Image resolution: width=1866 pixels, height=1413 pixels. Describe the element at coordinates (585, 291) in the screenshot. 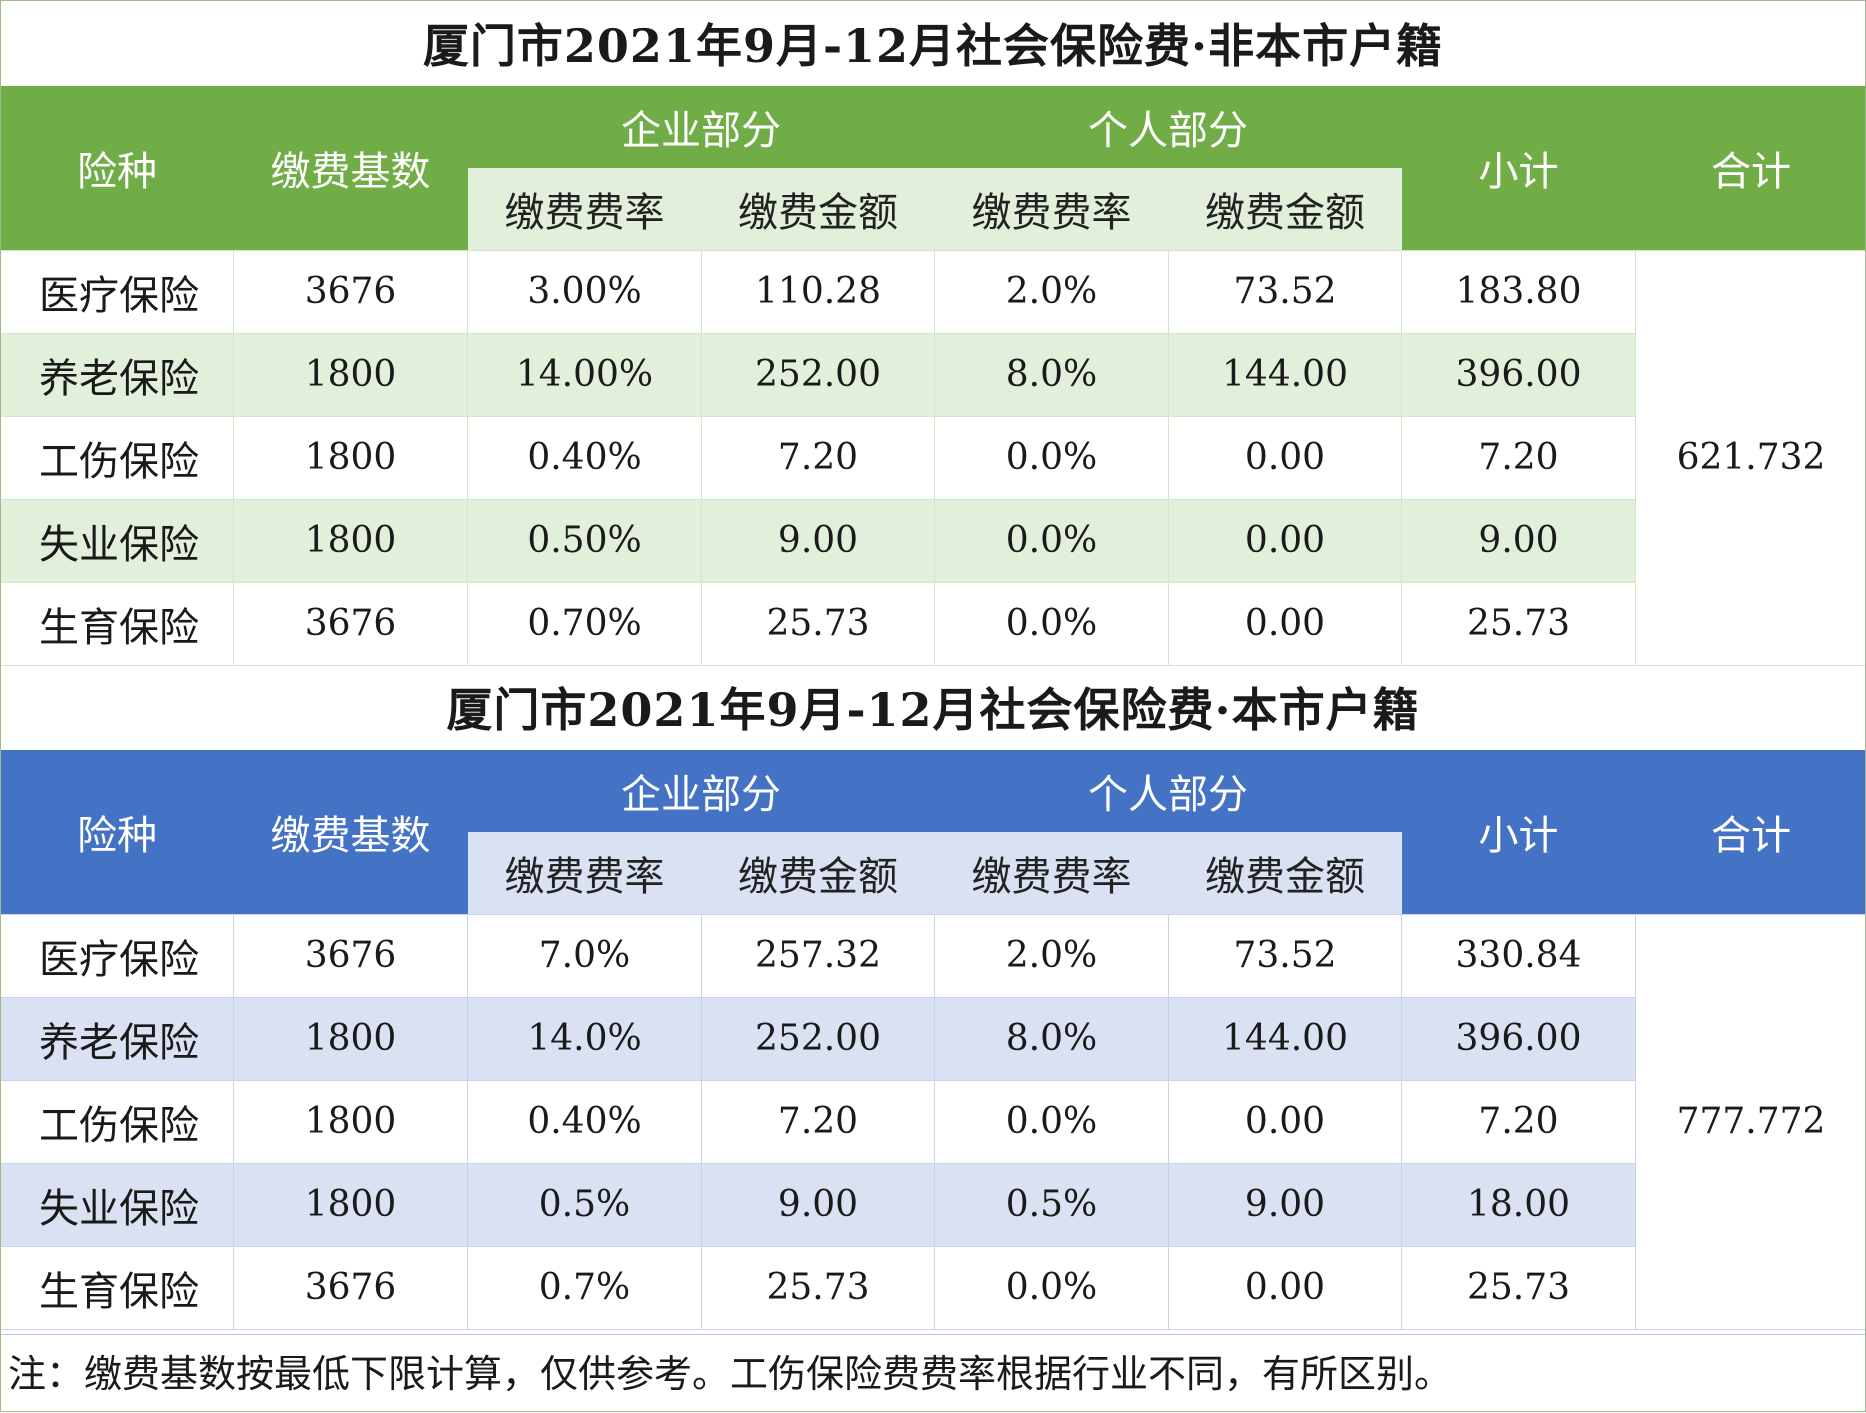

I see `row-company-rate: 3.00%` at that location.